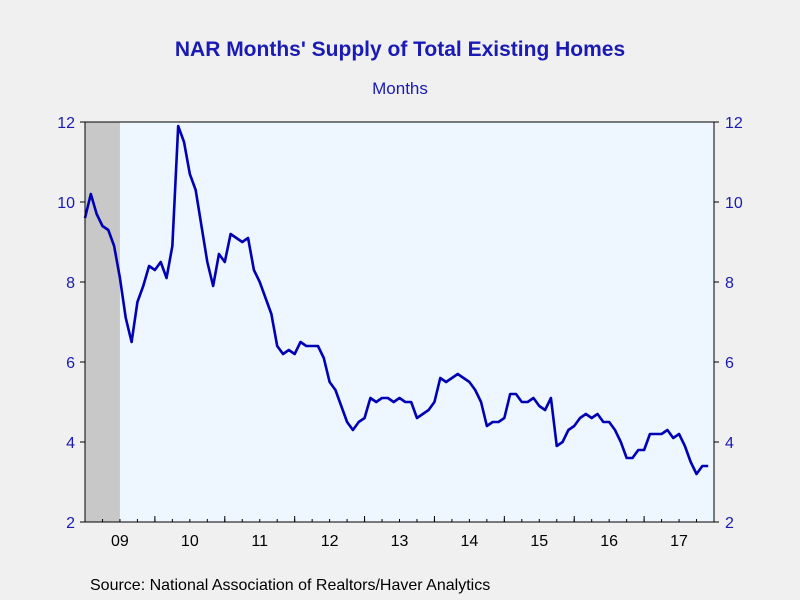 This screenshot has height=600, width=800. I want to click on x-tick-label: 17, so click(679, 541).